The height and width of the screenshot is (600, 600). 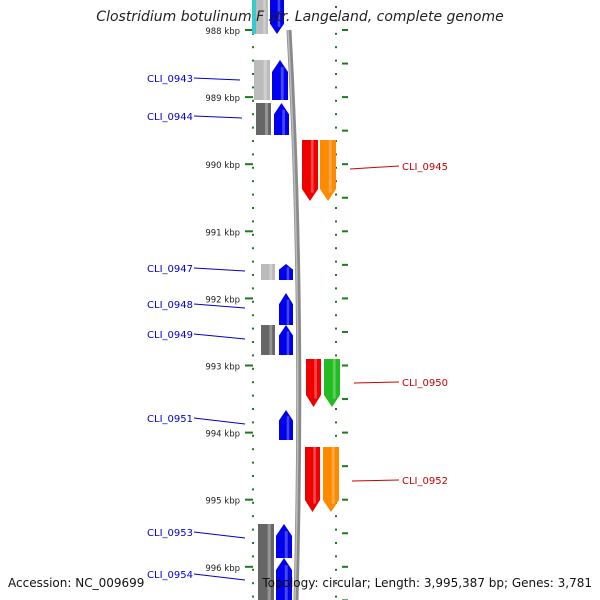 What do you see at coordinates (170, 533) in the screenshot?
I see `gene-label-left: CLI_0953` at bounding box center [170, 533].